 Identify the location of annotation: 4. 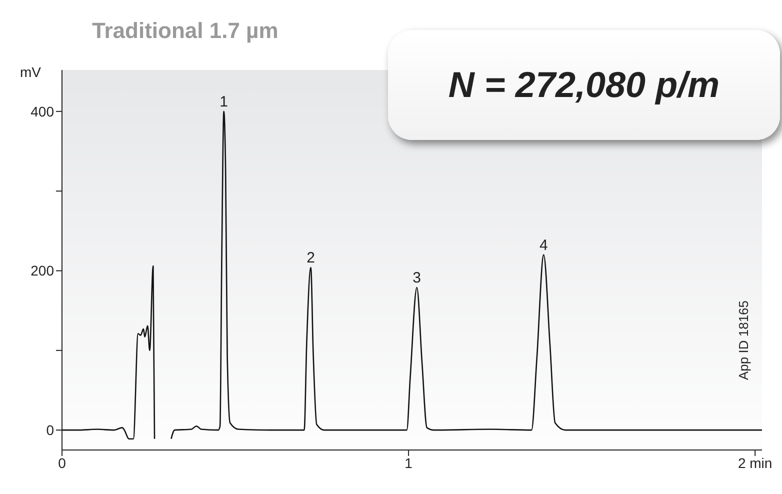
(544, 245).